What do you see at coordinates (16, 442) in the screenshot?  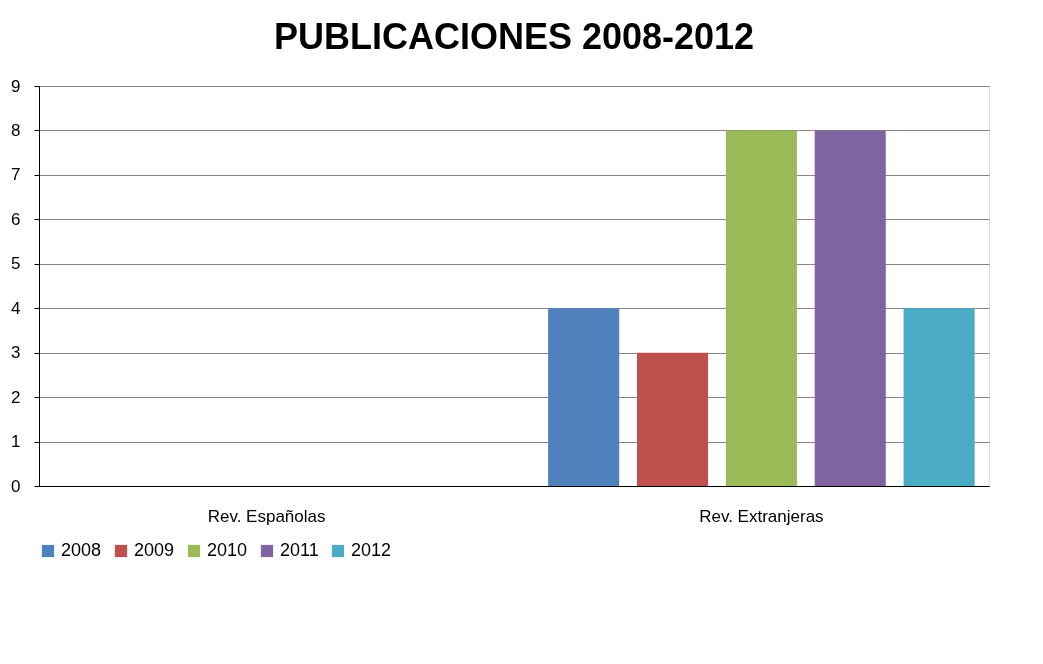 I see `y-tick-label: 1` at bounding box center [16, 442].